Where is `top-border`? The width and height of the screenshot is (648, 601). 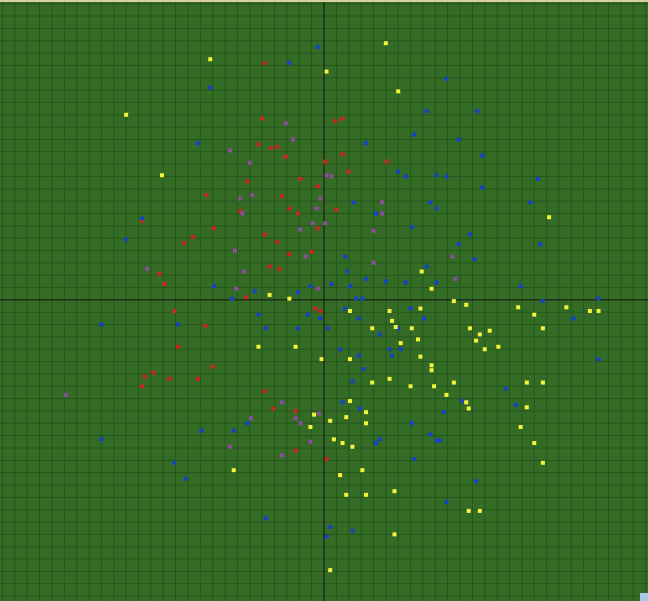
top-border is located at coordinates (324, 1).